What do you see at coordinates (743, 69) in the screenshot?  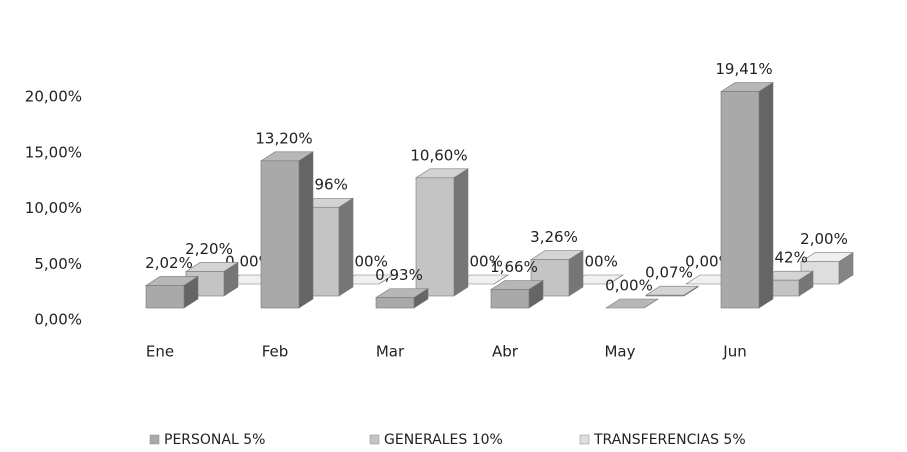 I see `data-label: 19,41%` at bounding box center [743, 69].